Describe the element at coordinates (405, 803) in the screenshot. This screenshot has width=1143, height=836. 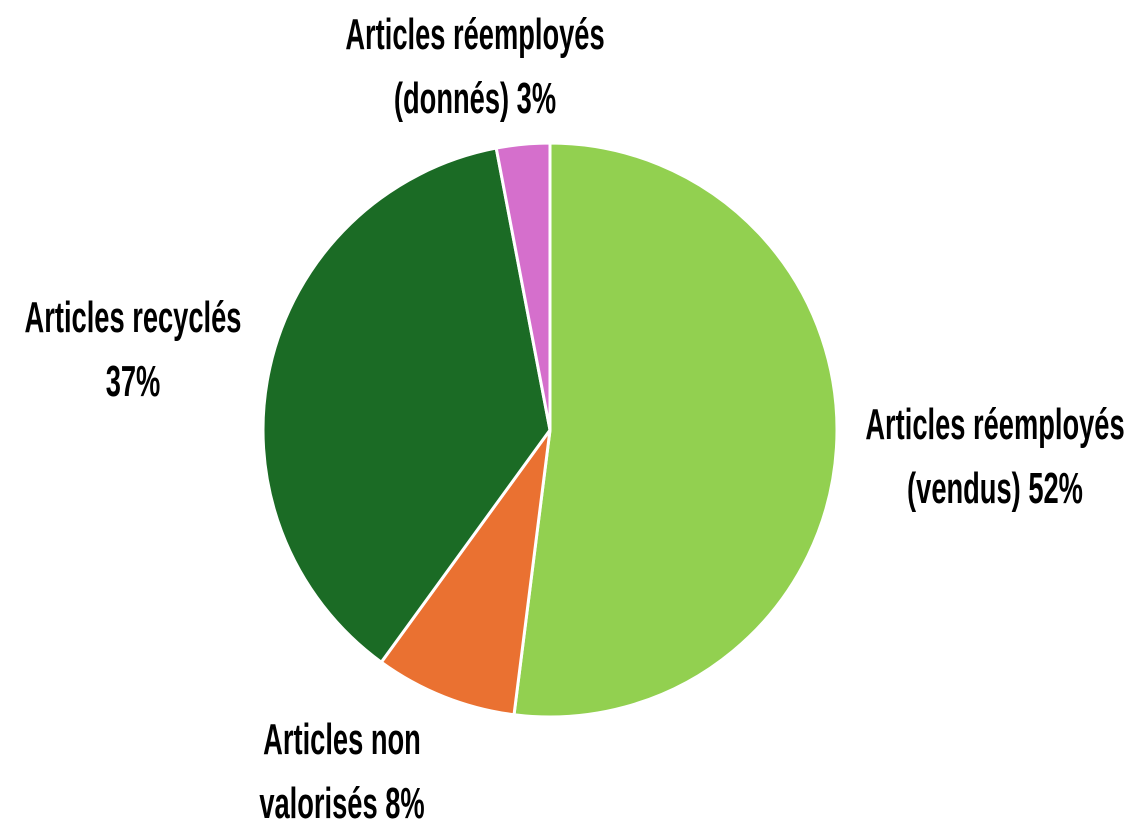
I see `value-label: 8%` at that location.